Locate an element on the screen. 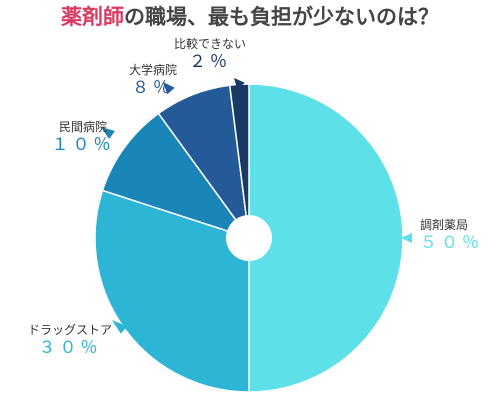 Image resolution: width=500 pixels, height=400 pixels. slice-label: 比較できない ２％ is located at coordinates (210, 54).